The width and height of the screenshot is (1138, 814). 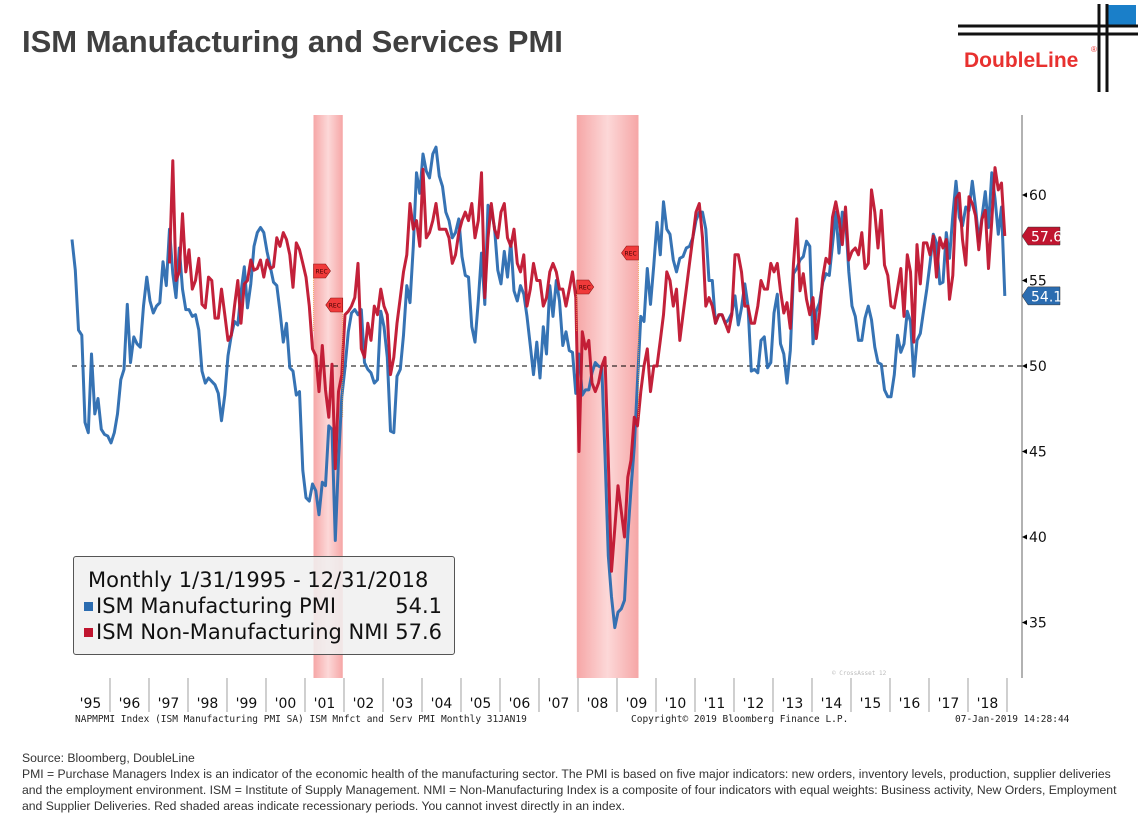 I want to click on legend-value: 54.1, so click(x=418, y=606).